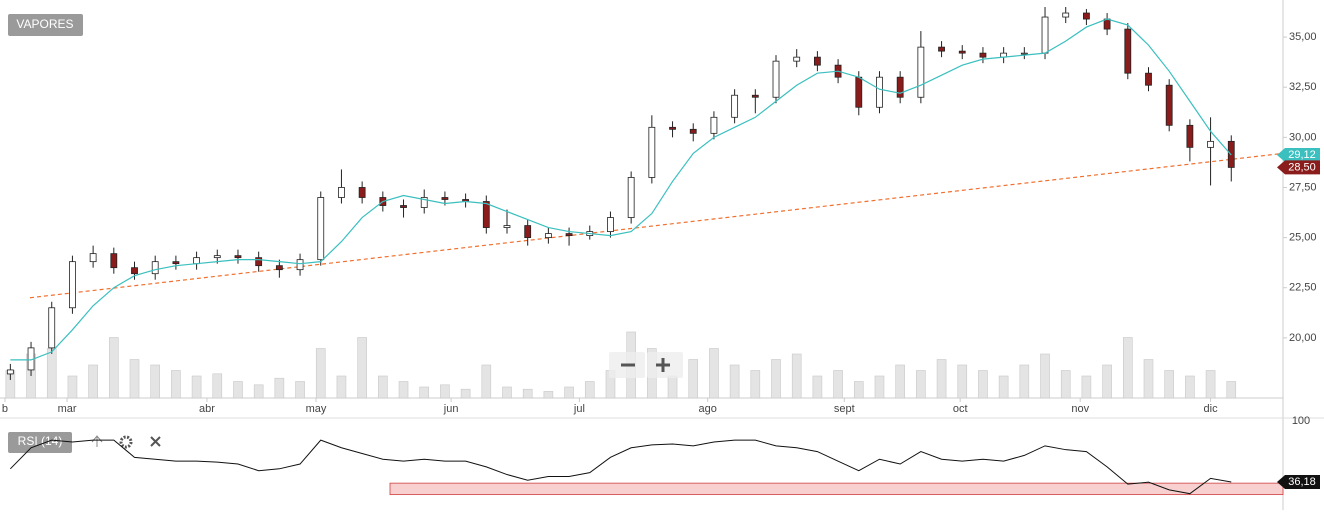  Describe the element at coordinates (1303, 338) in the screenshot. I see `y-tick-label: 20,00` at that location.